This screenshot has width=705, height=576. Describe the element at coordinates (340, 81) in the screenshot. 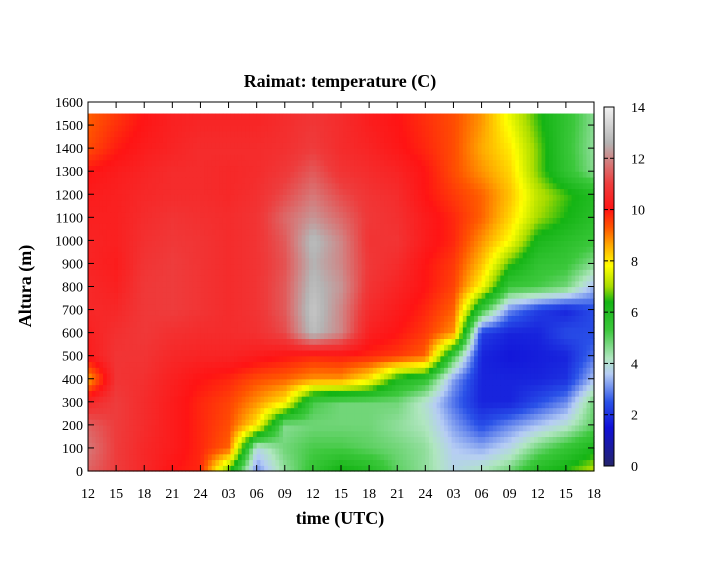

I see `chart-title: Raimat: temperature (C)` at that location.